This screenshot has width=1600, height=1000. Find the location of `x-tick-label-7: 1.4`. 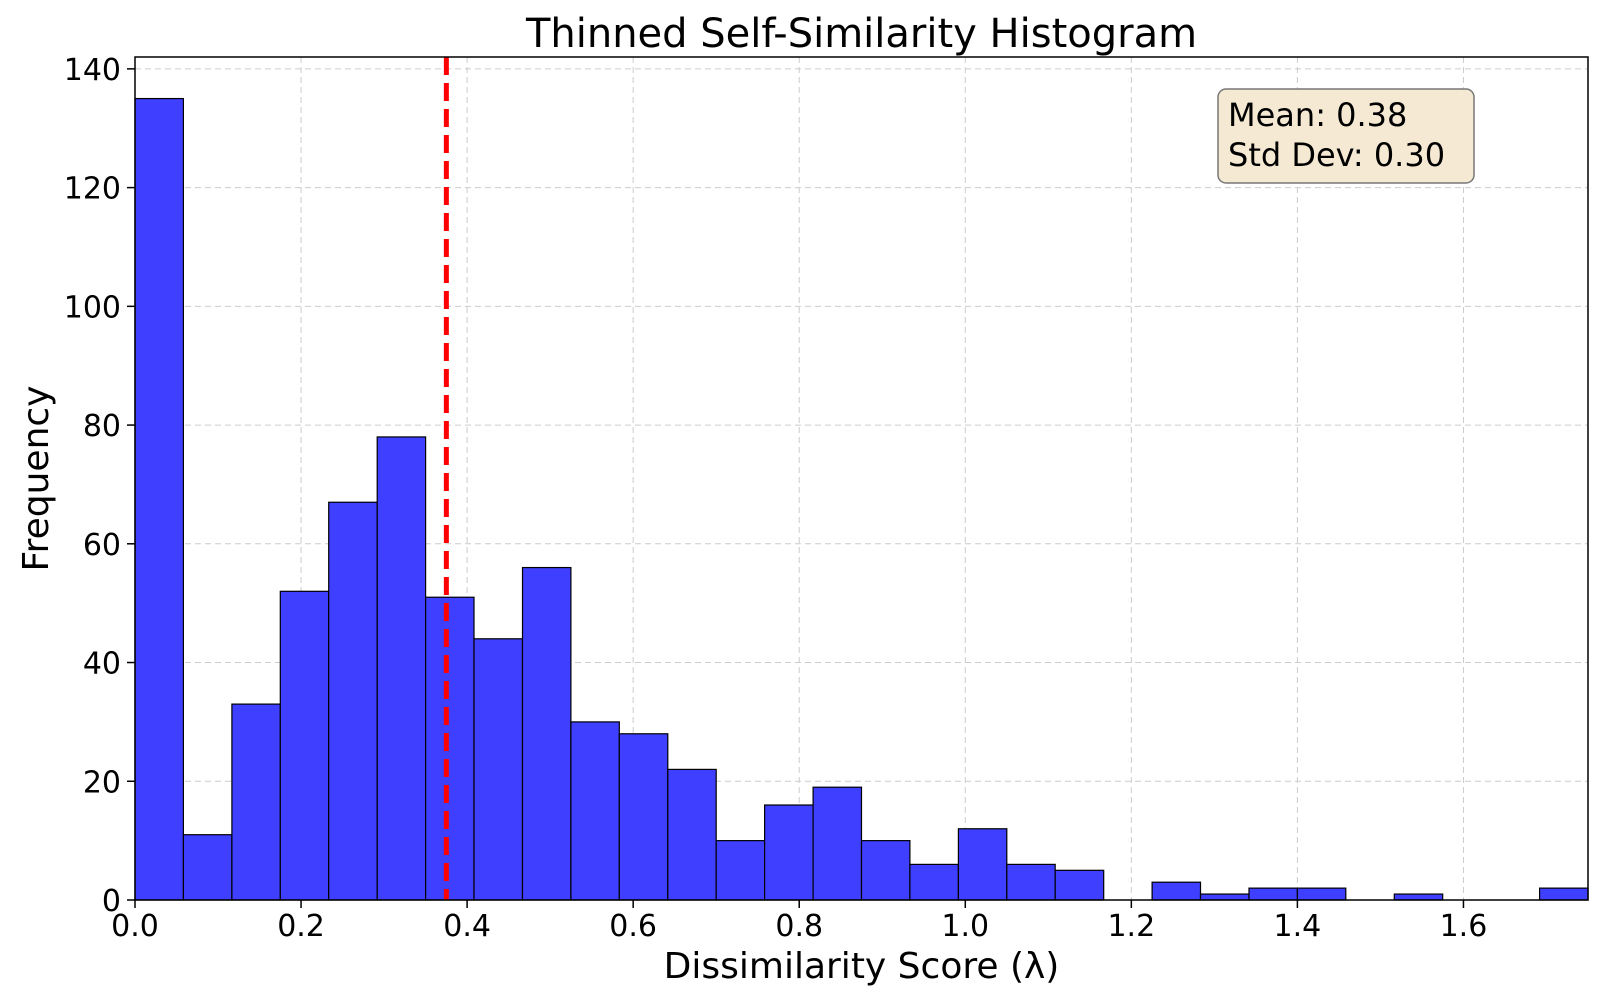

x-tick-label-7: 1.4 is located at coordinates (1298, 926).